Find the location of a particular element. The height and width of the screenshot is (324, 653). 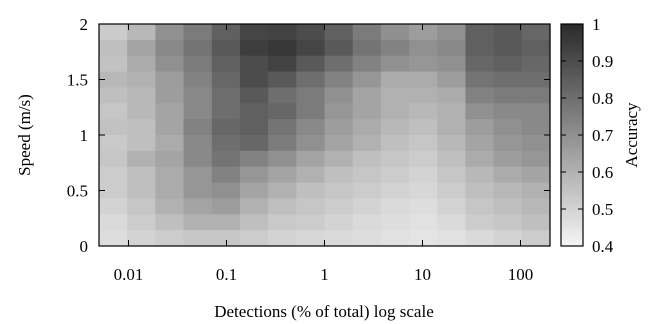

x-tick-label: 0.1 is located at coordinates (226, 274).